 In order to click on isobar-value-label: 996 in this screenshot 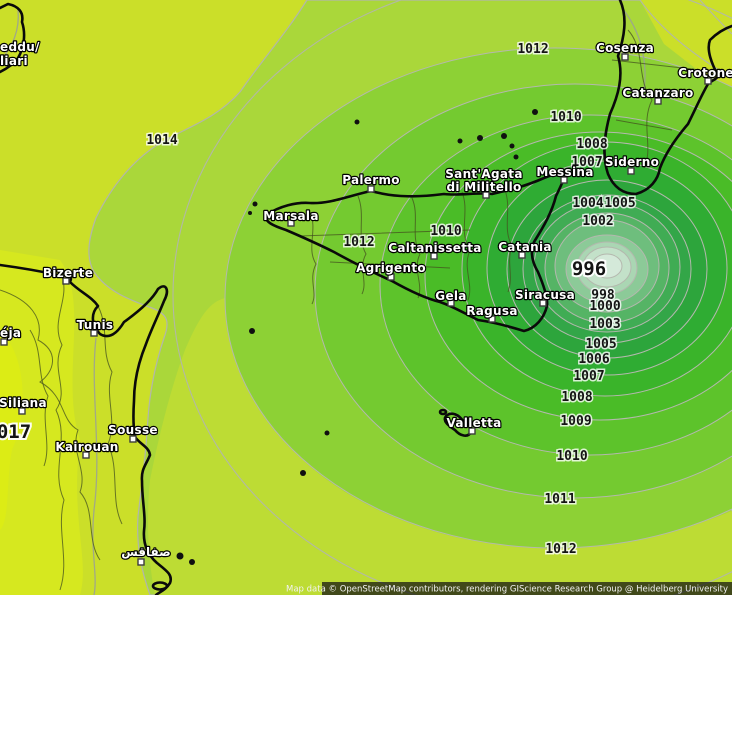, I will do `click(589, 269)`.